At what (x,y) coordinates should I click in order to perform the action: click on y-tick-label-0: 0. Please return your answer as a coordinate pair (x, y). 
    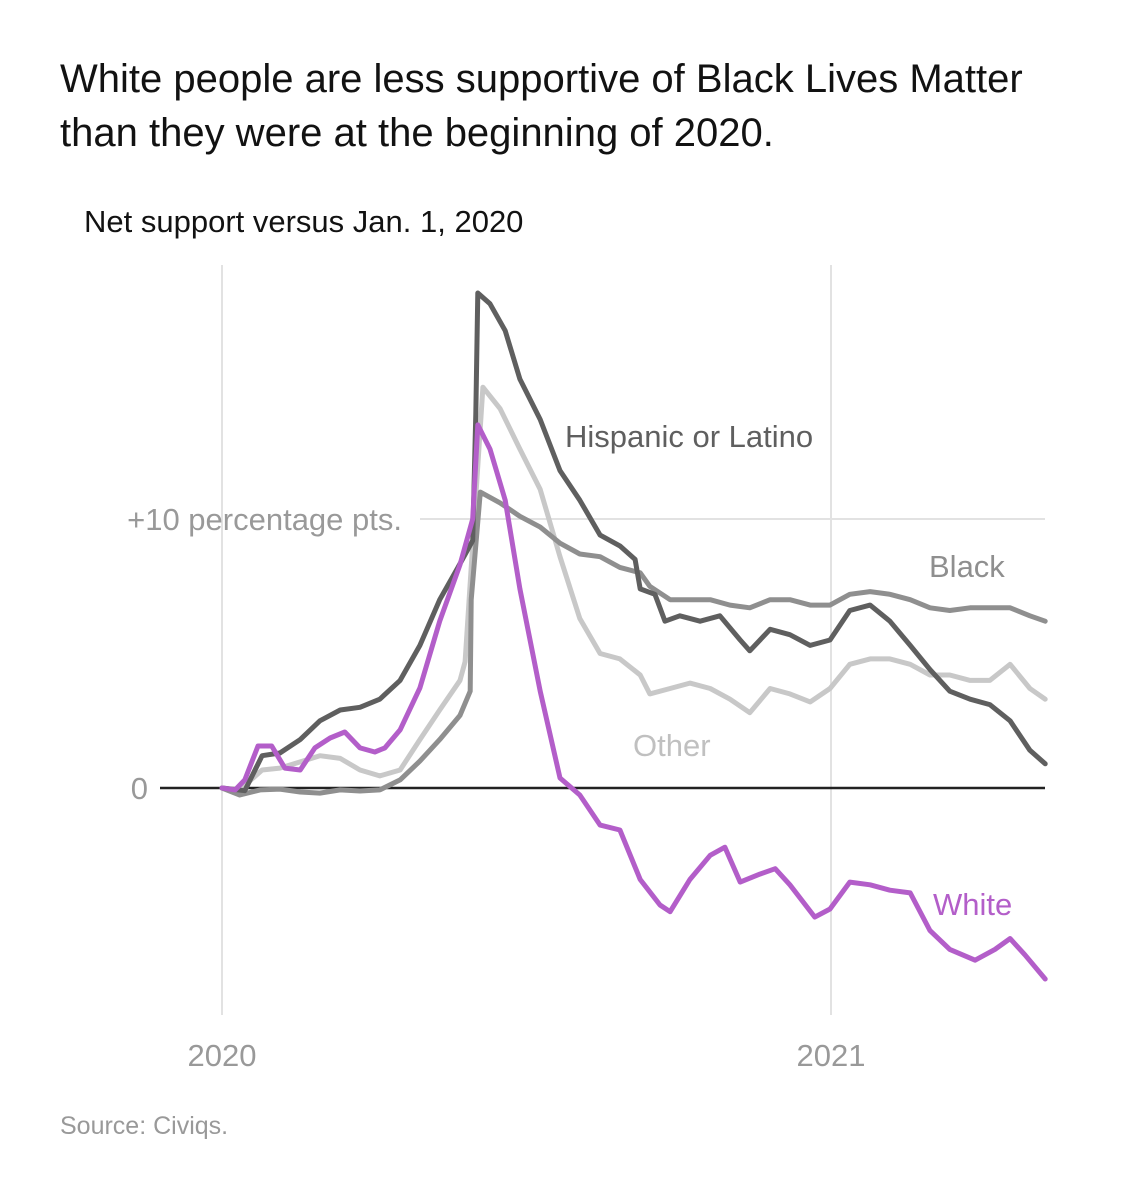
    Looking at the image, I should click on (139, 788).